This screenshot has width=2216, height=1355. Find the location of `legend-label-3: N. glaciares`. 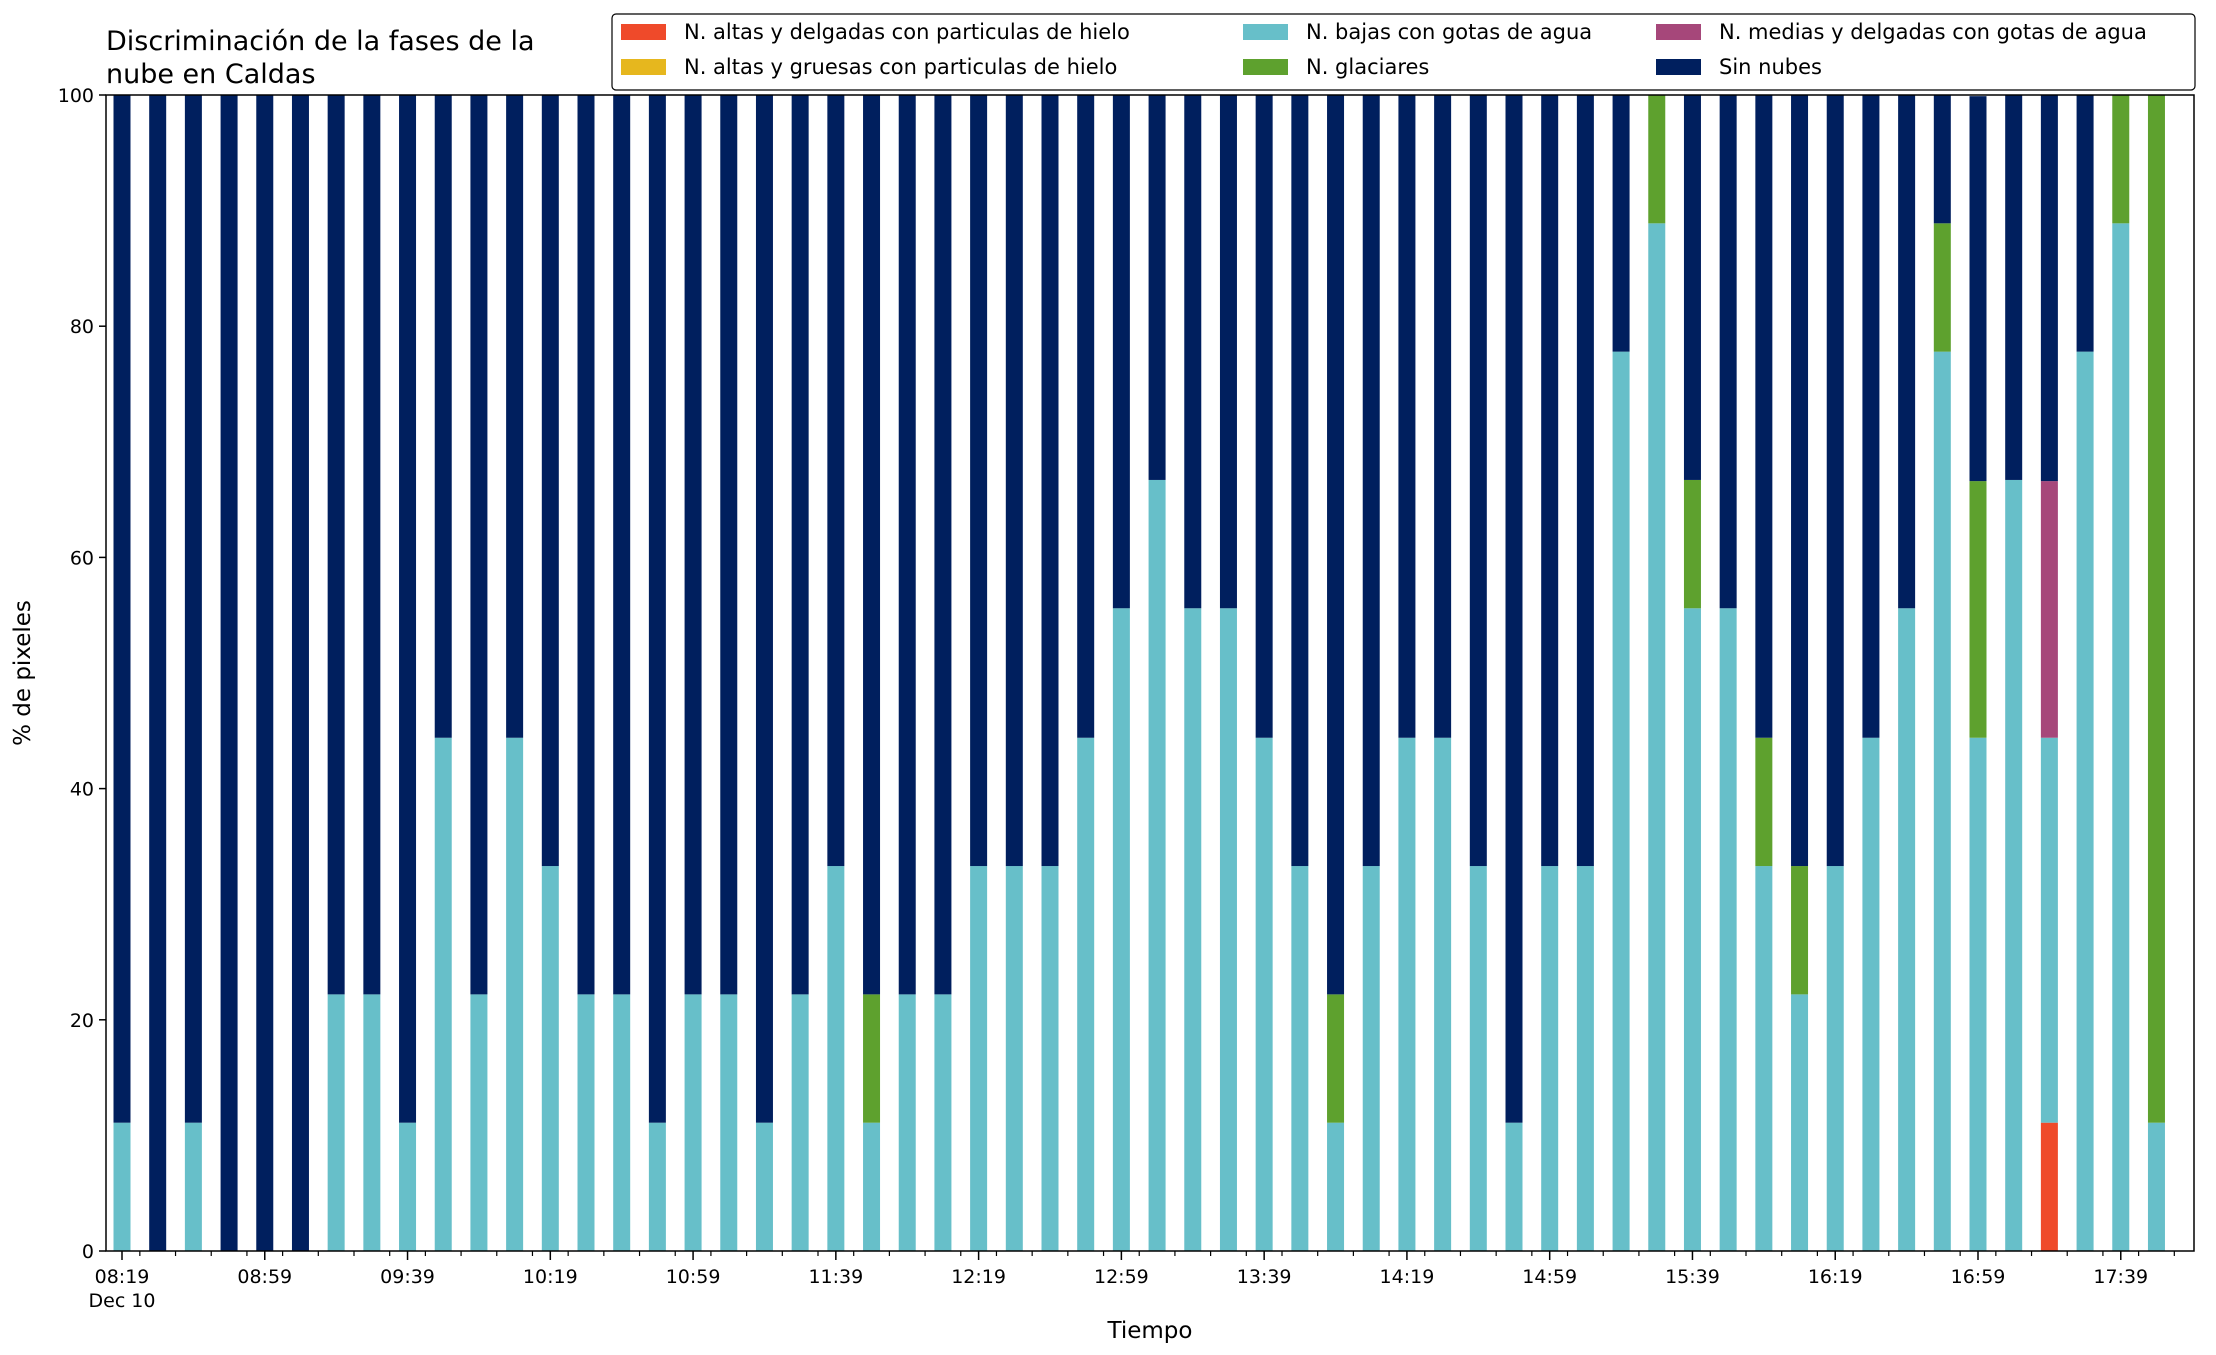

legend-label-3: N. glaciares is located at coordinates (1367, 67).